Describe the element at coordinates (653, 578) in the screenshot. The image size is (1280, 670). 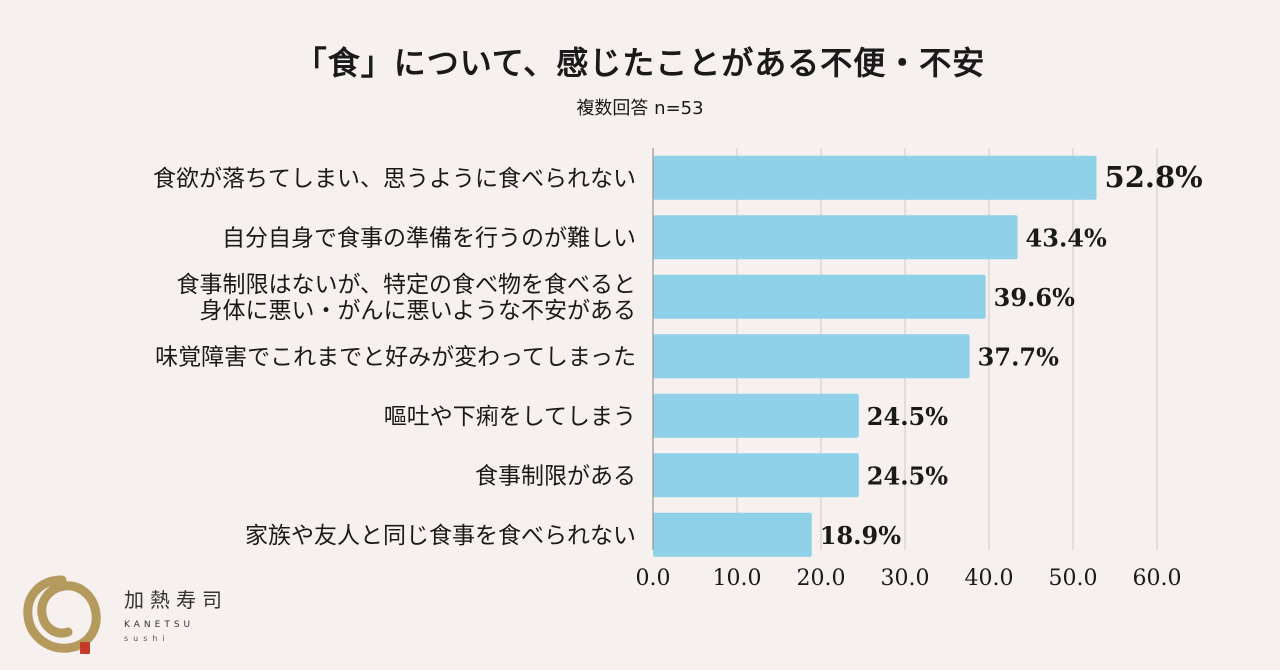
I see `x-tick-label: 0.0` at that location.